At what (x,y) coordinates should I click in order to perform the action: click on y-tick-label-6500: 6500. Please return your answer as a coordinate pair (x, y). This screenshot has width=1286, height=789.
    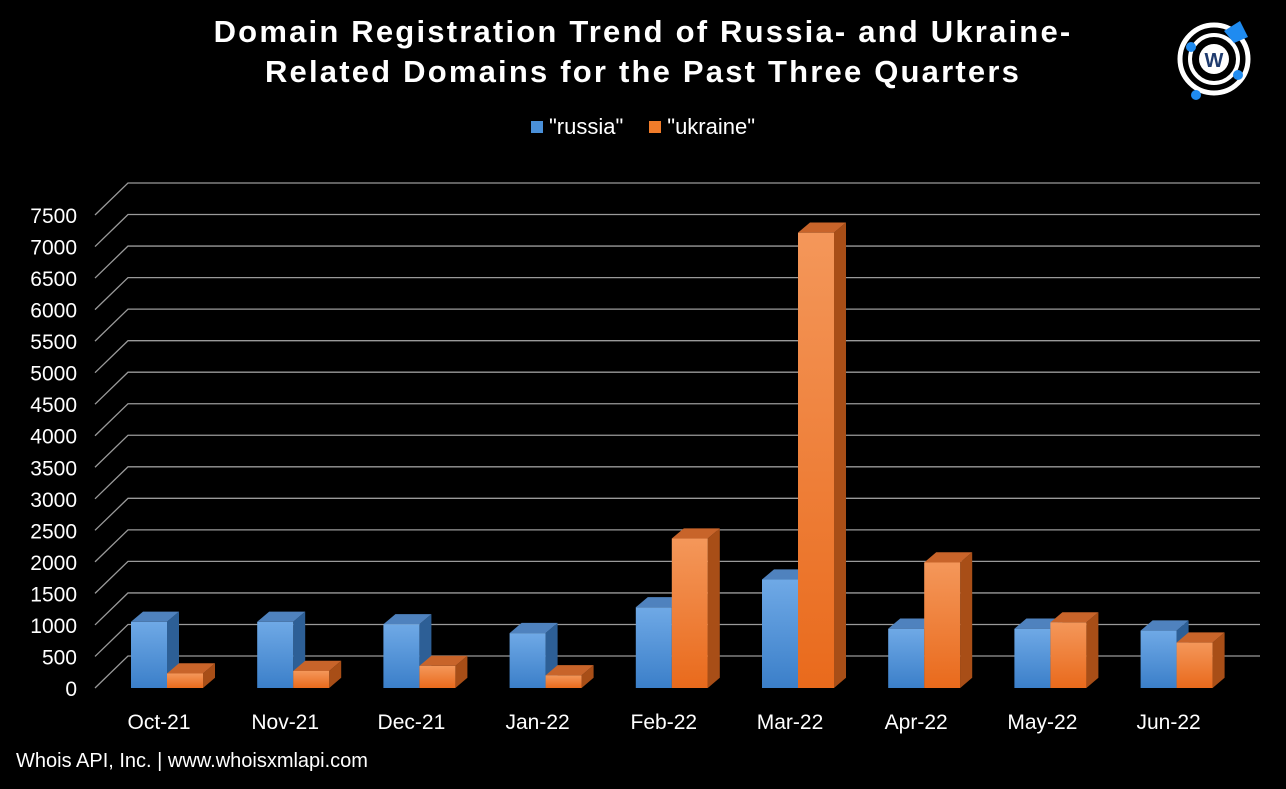
    Looking at the image, I should click on (53, 279).